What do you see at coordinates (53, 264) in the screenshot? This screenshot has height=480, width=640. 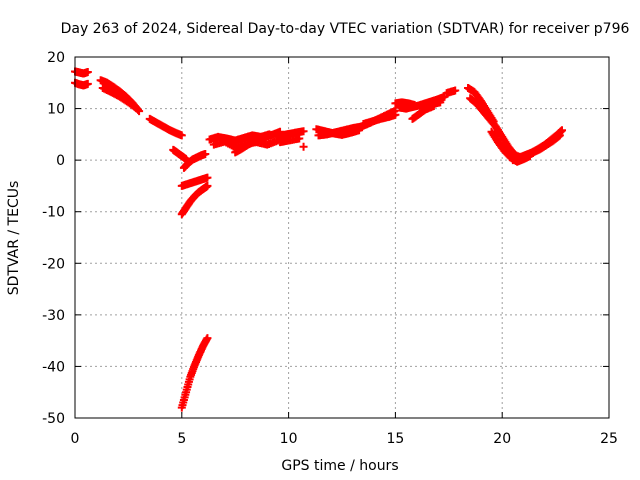 I see `y-tick-label: -20` at bounding box center [53, 264].